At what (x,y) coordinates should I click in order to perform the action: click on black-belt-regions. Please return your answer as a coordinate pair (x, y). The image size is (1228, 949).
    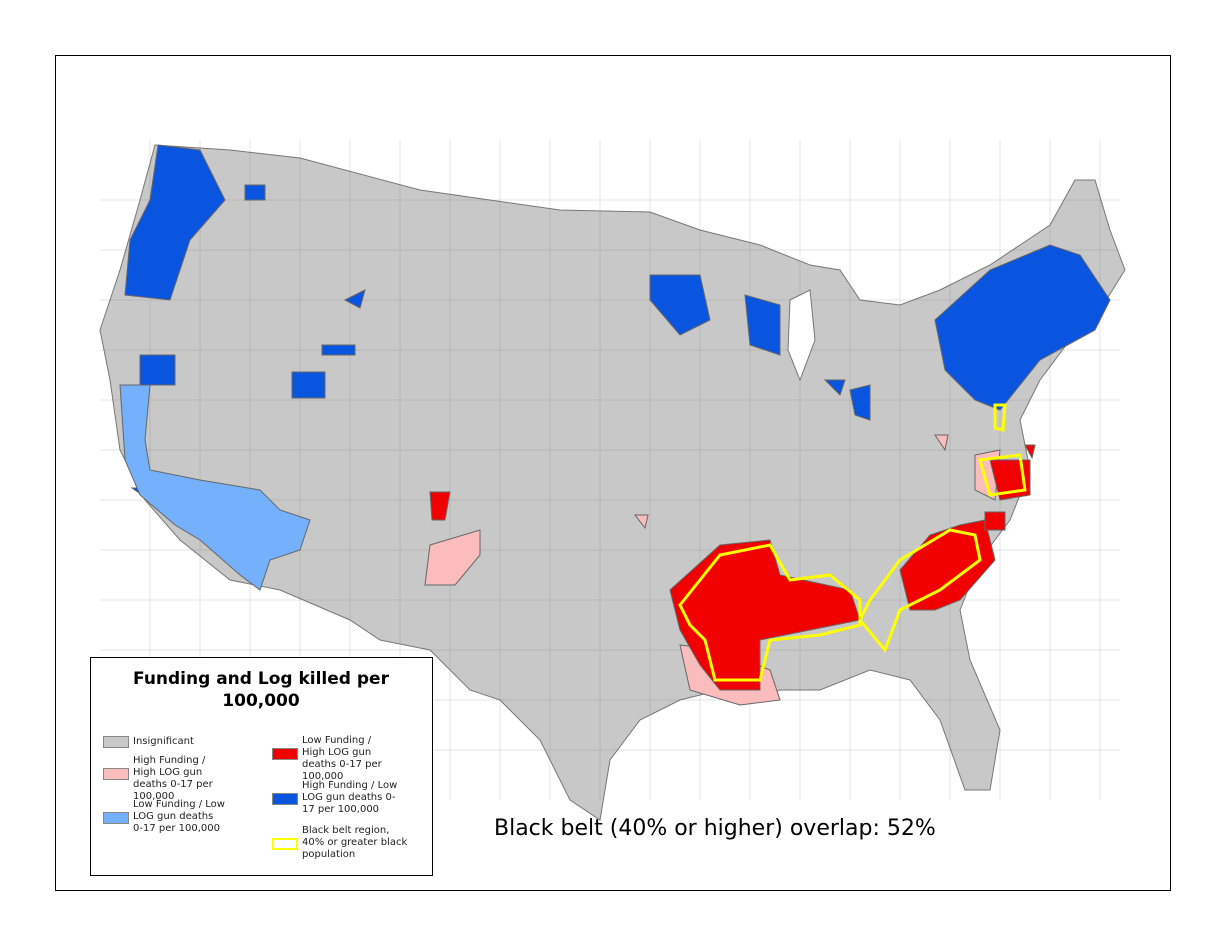
    Looking at the image, I should click on (852, 542).